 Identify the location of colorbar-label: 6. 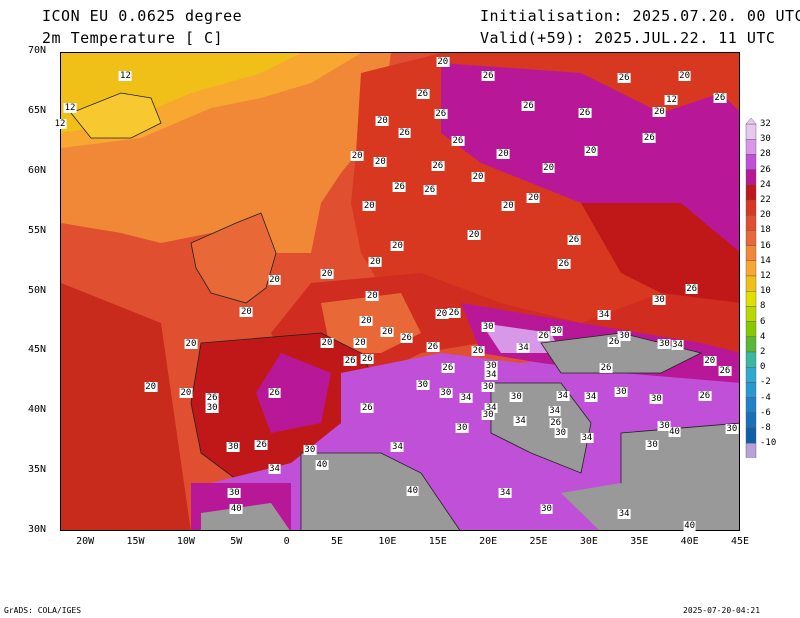
(763, 321).